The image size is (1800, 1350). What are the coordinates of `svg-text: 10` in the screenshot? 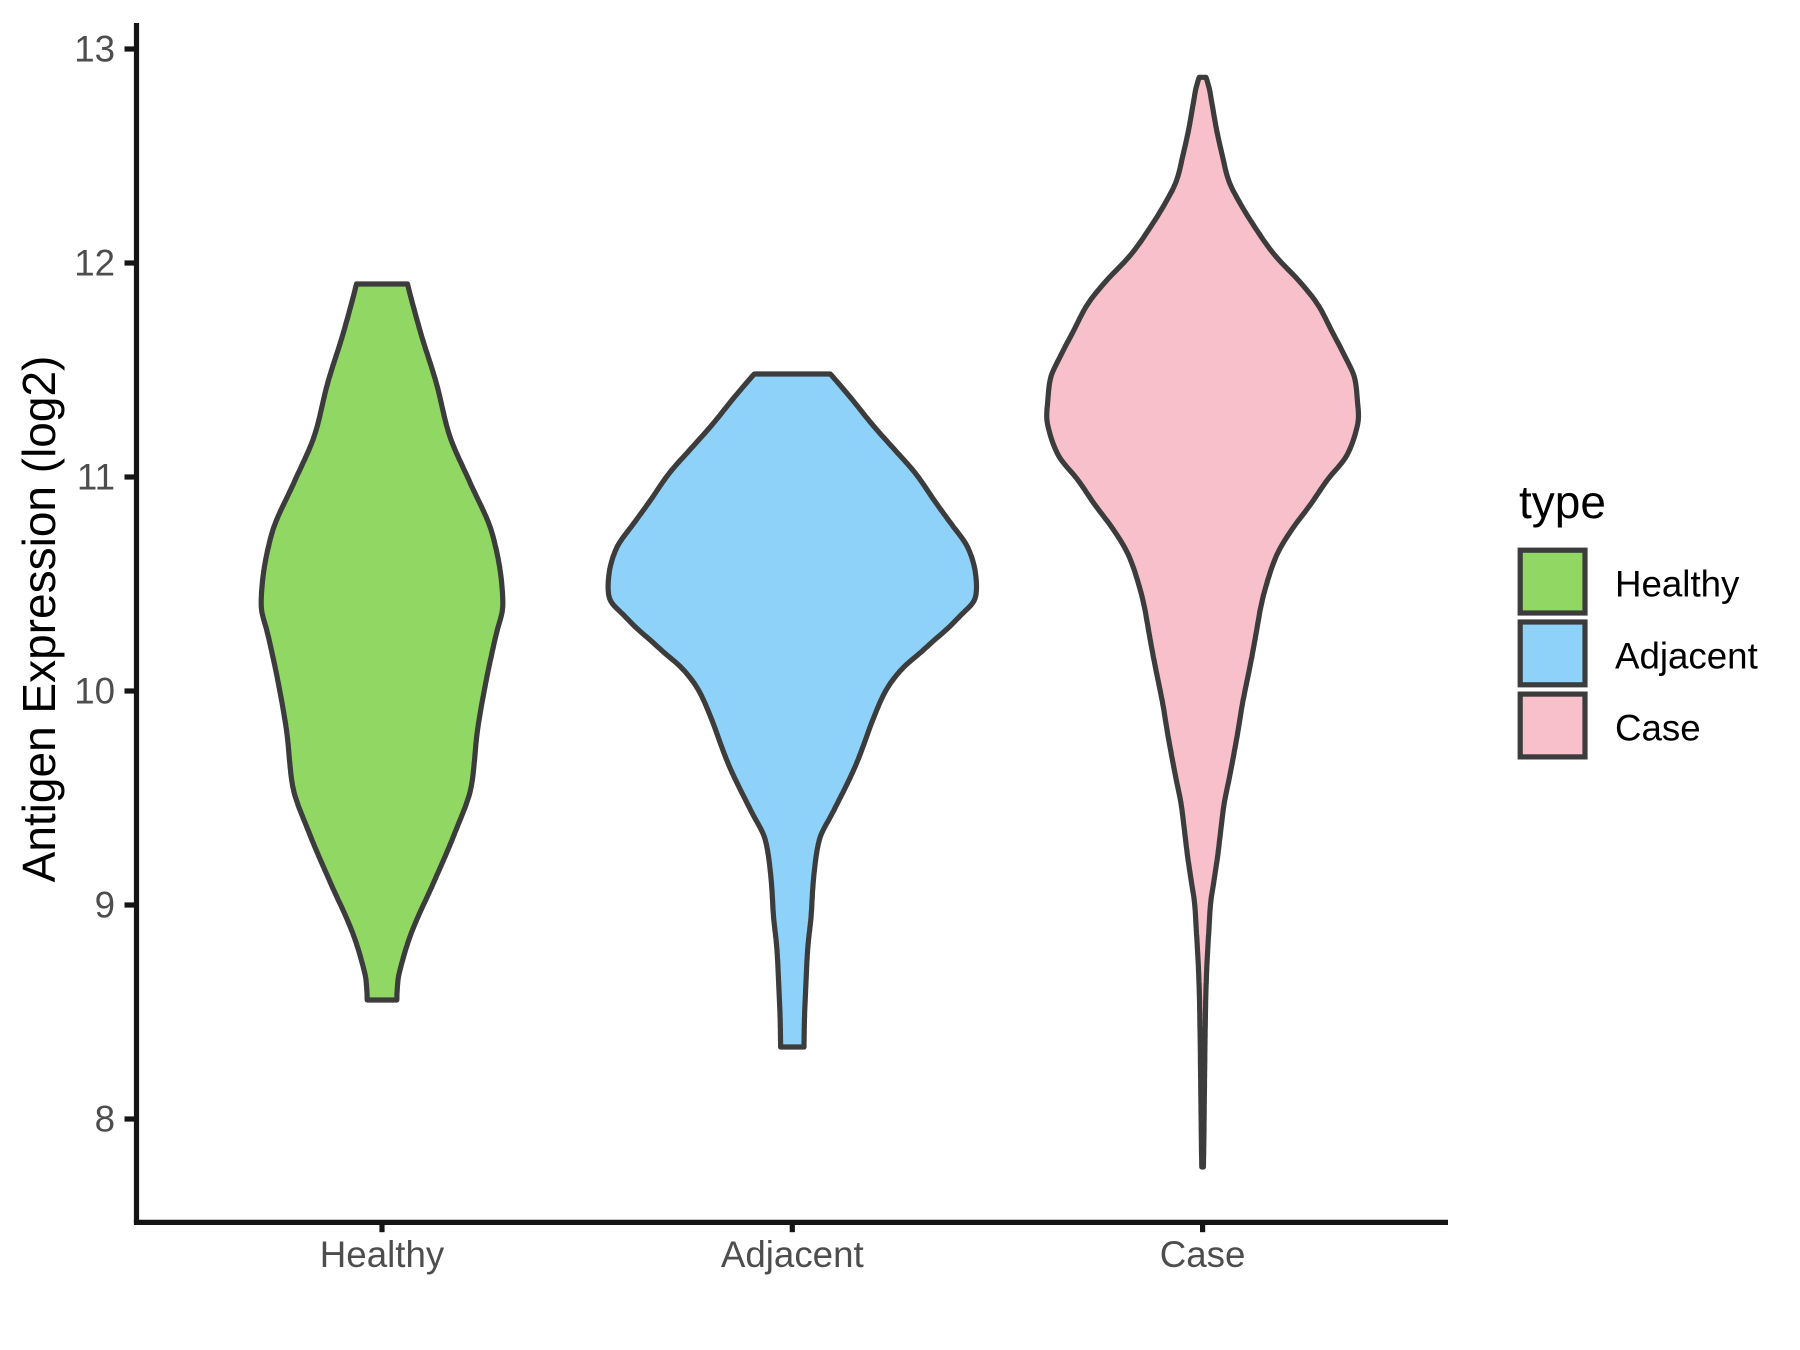 It's located at (94, 691).